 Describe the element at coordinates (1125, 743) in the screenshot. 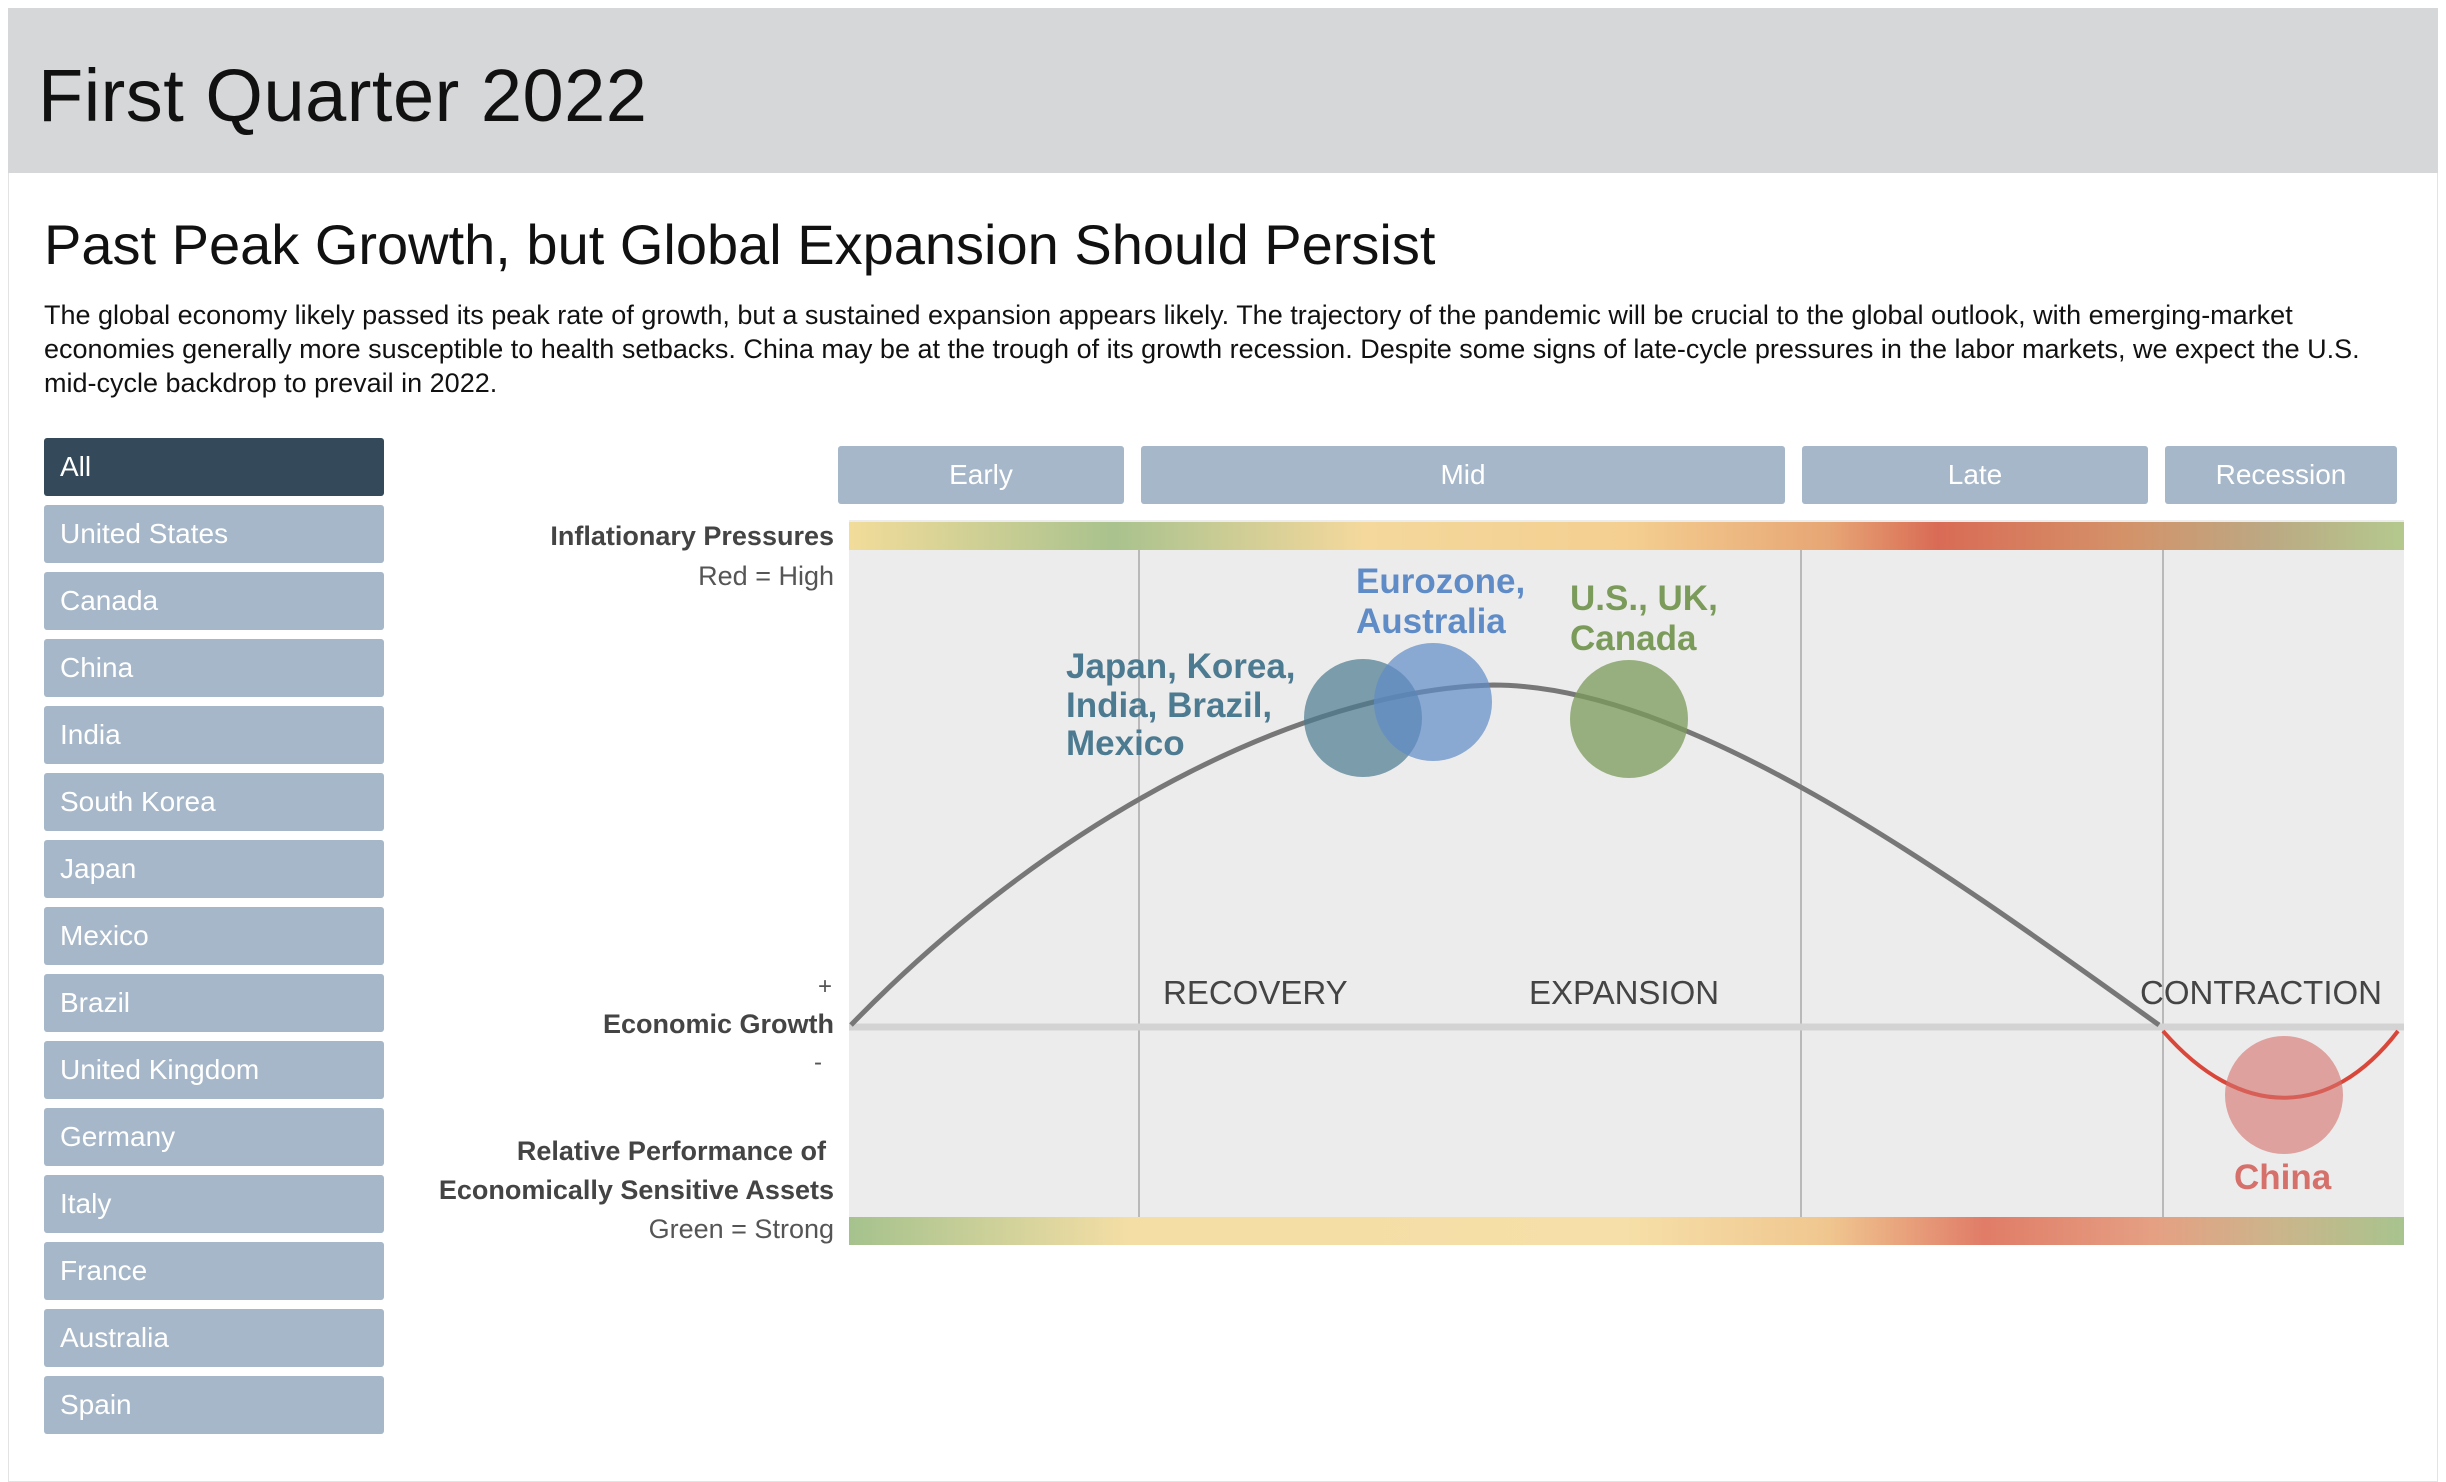

I see `label-jkibm-line3: Mexico` at that location.